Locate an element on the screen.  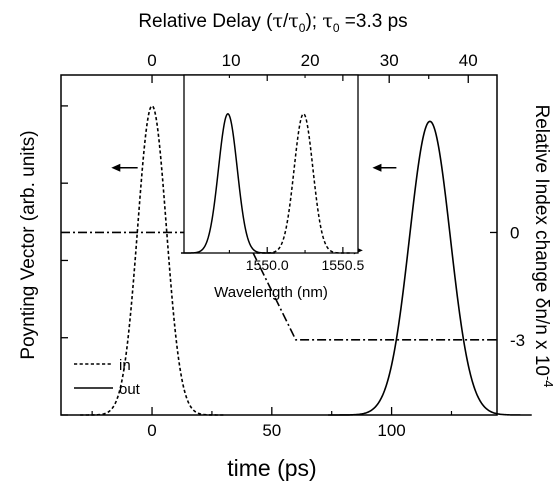
x-tick-label: 50 is located at coordinates (271, 430).